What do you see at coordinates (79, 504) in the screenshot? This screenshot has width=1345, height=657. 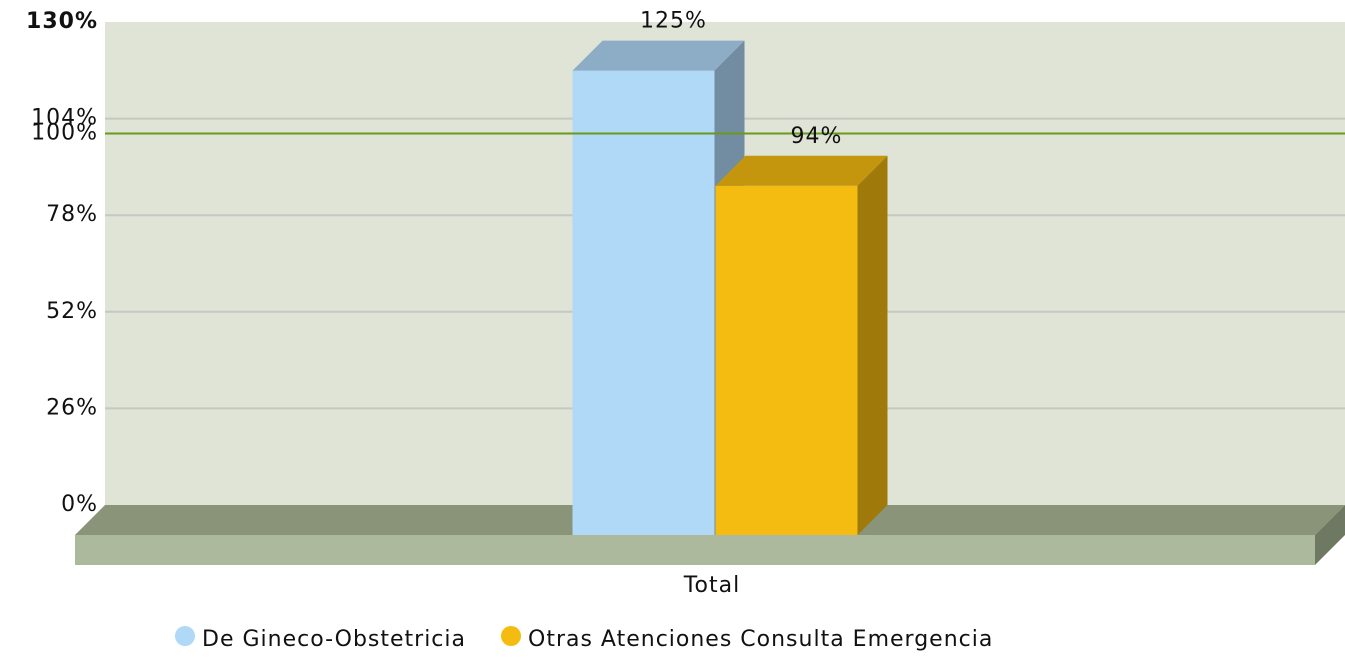 I see `y-tick-label: 0%` at bounding box center [79, 504].